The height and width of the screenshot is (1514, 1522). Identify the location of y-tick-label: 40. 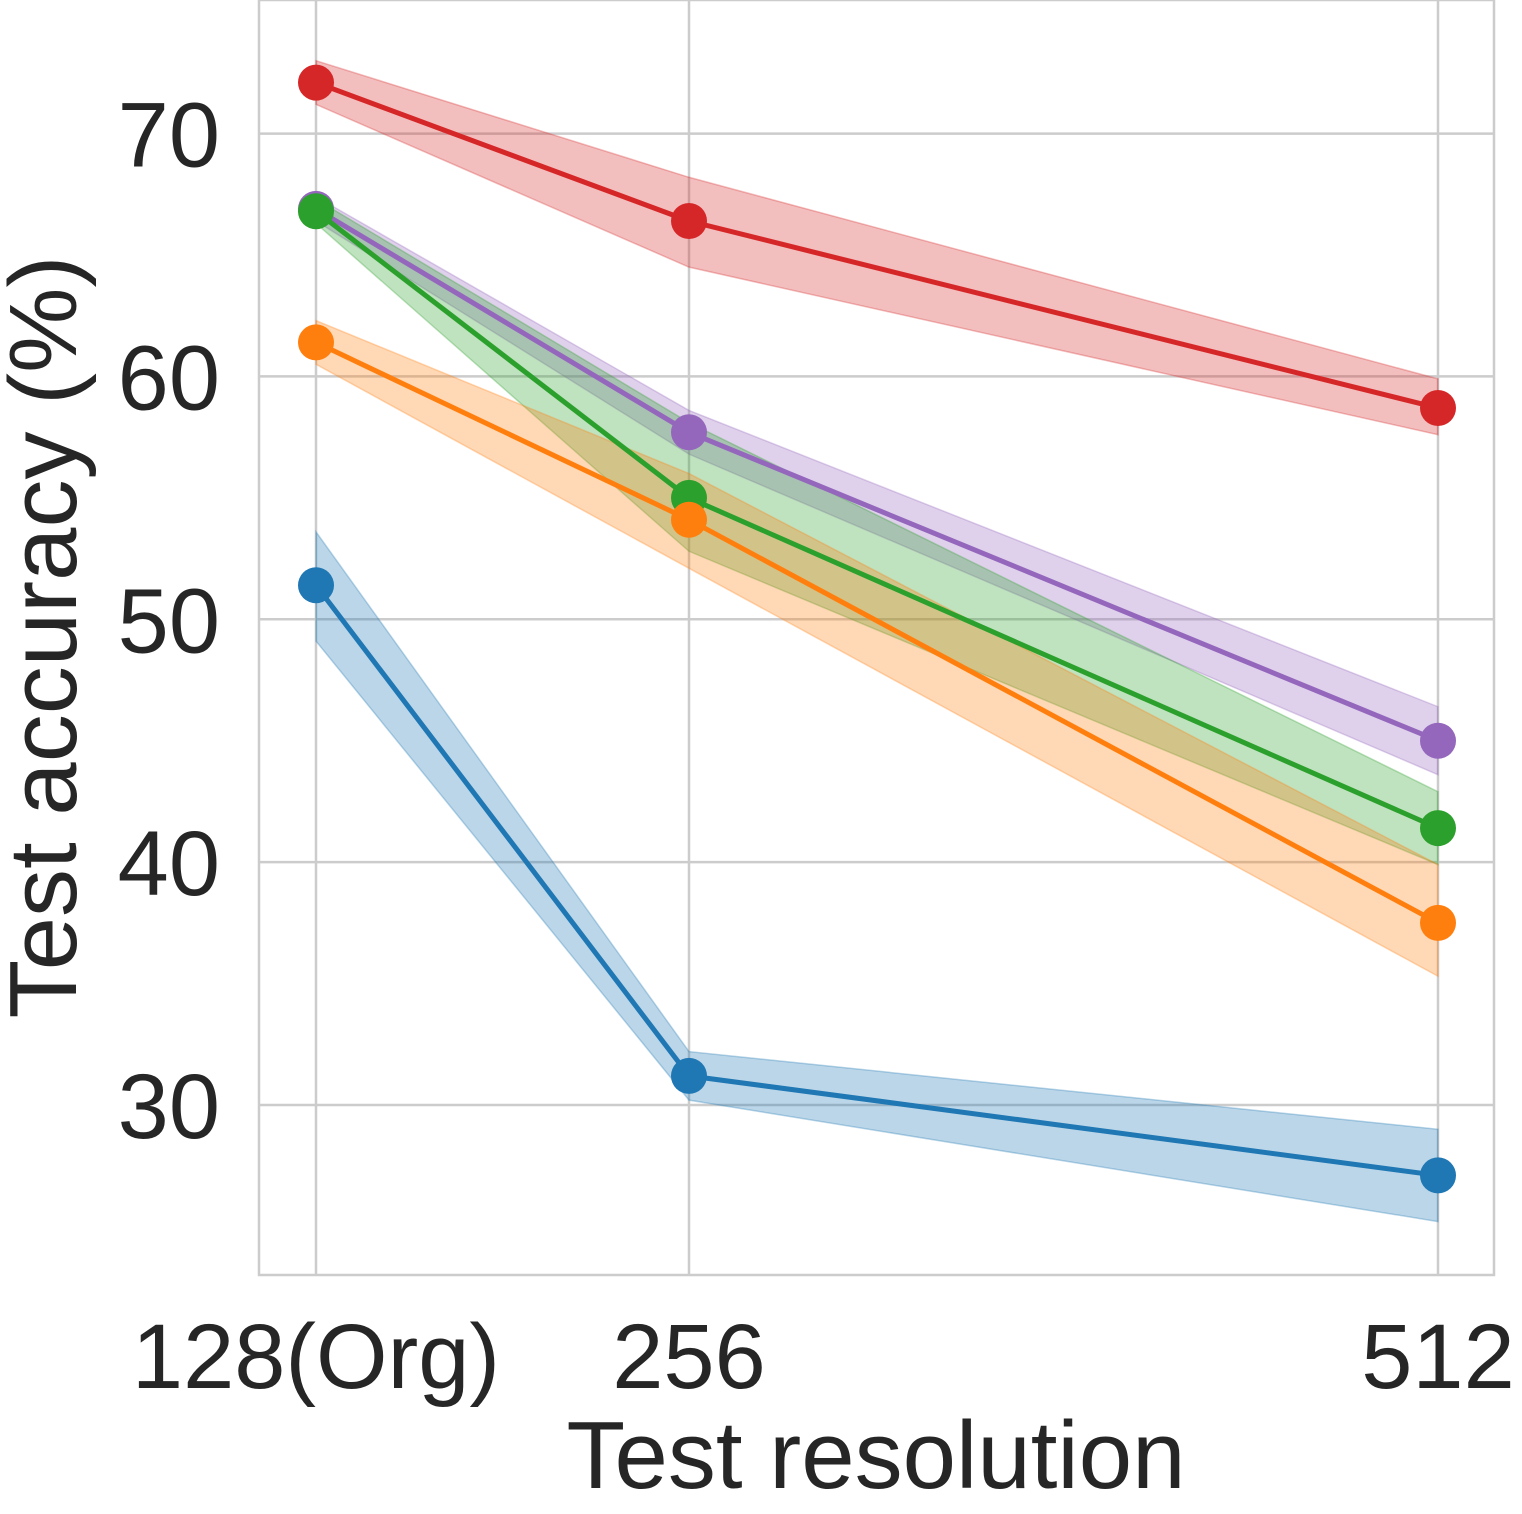
(169, 864).